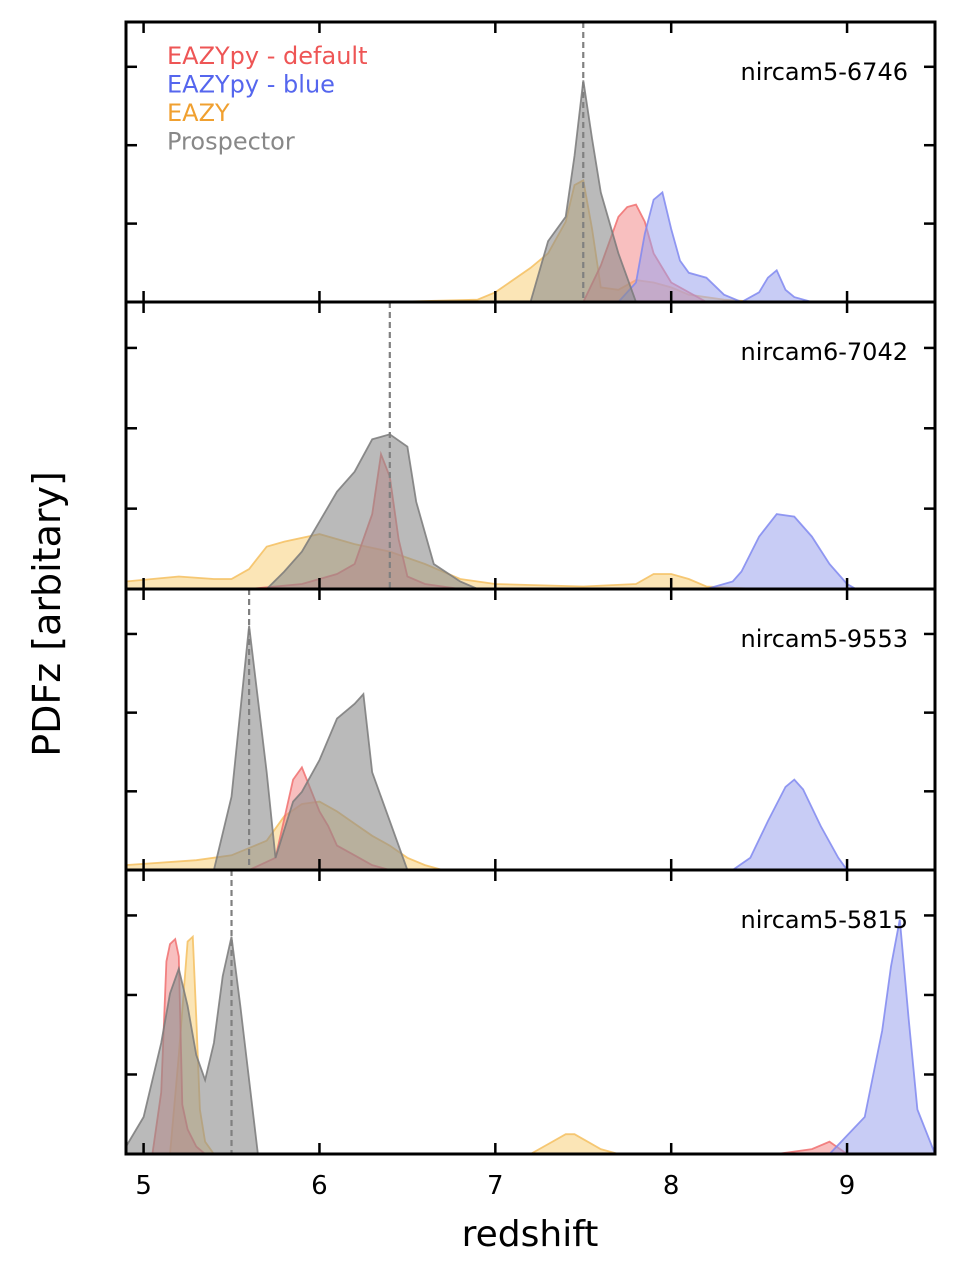  I want to click on panel-label: nircam5-6746, so click(824, 72).